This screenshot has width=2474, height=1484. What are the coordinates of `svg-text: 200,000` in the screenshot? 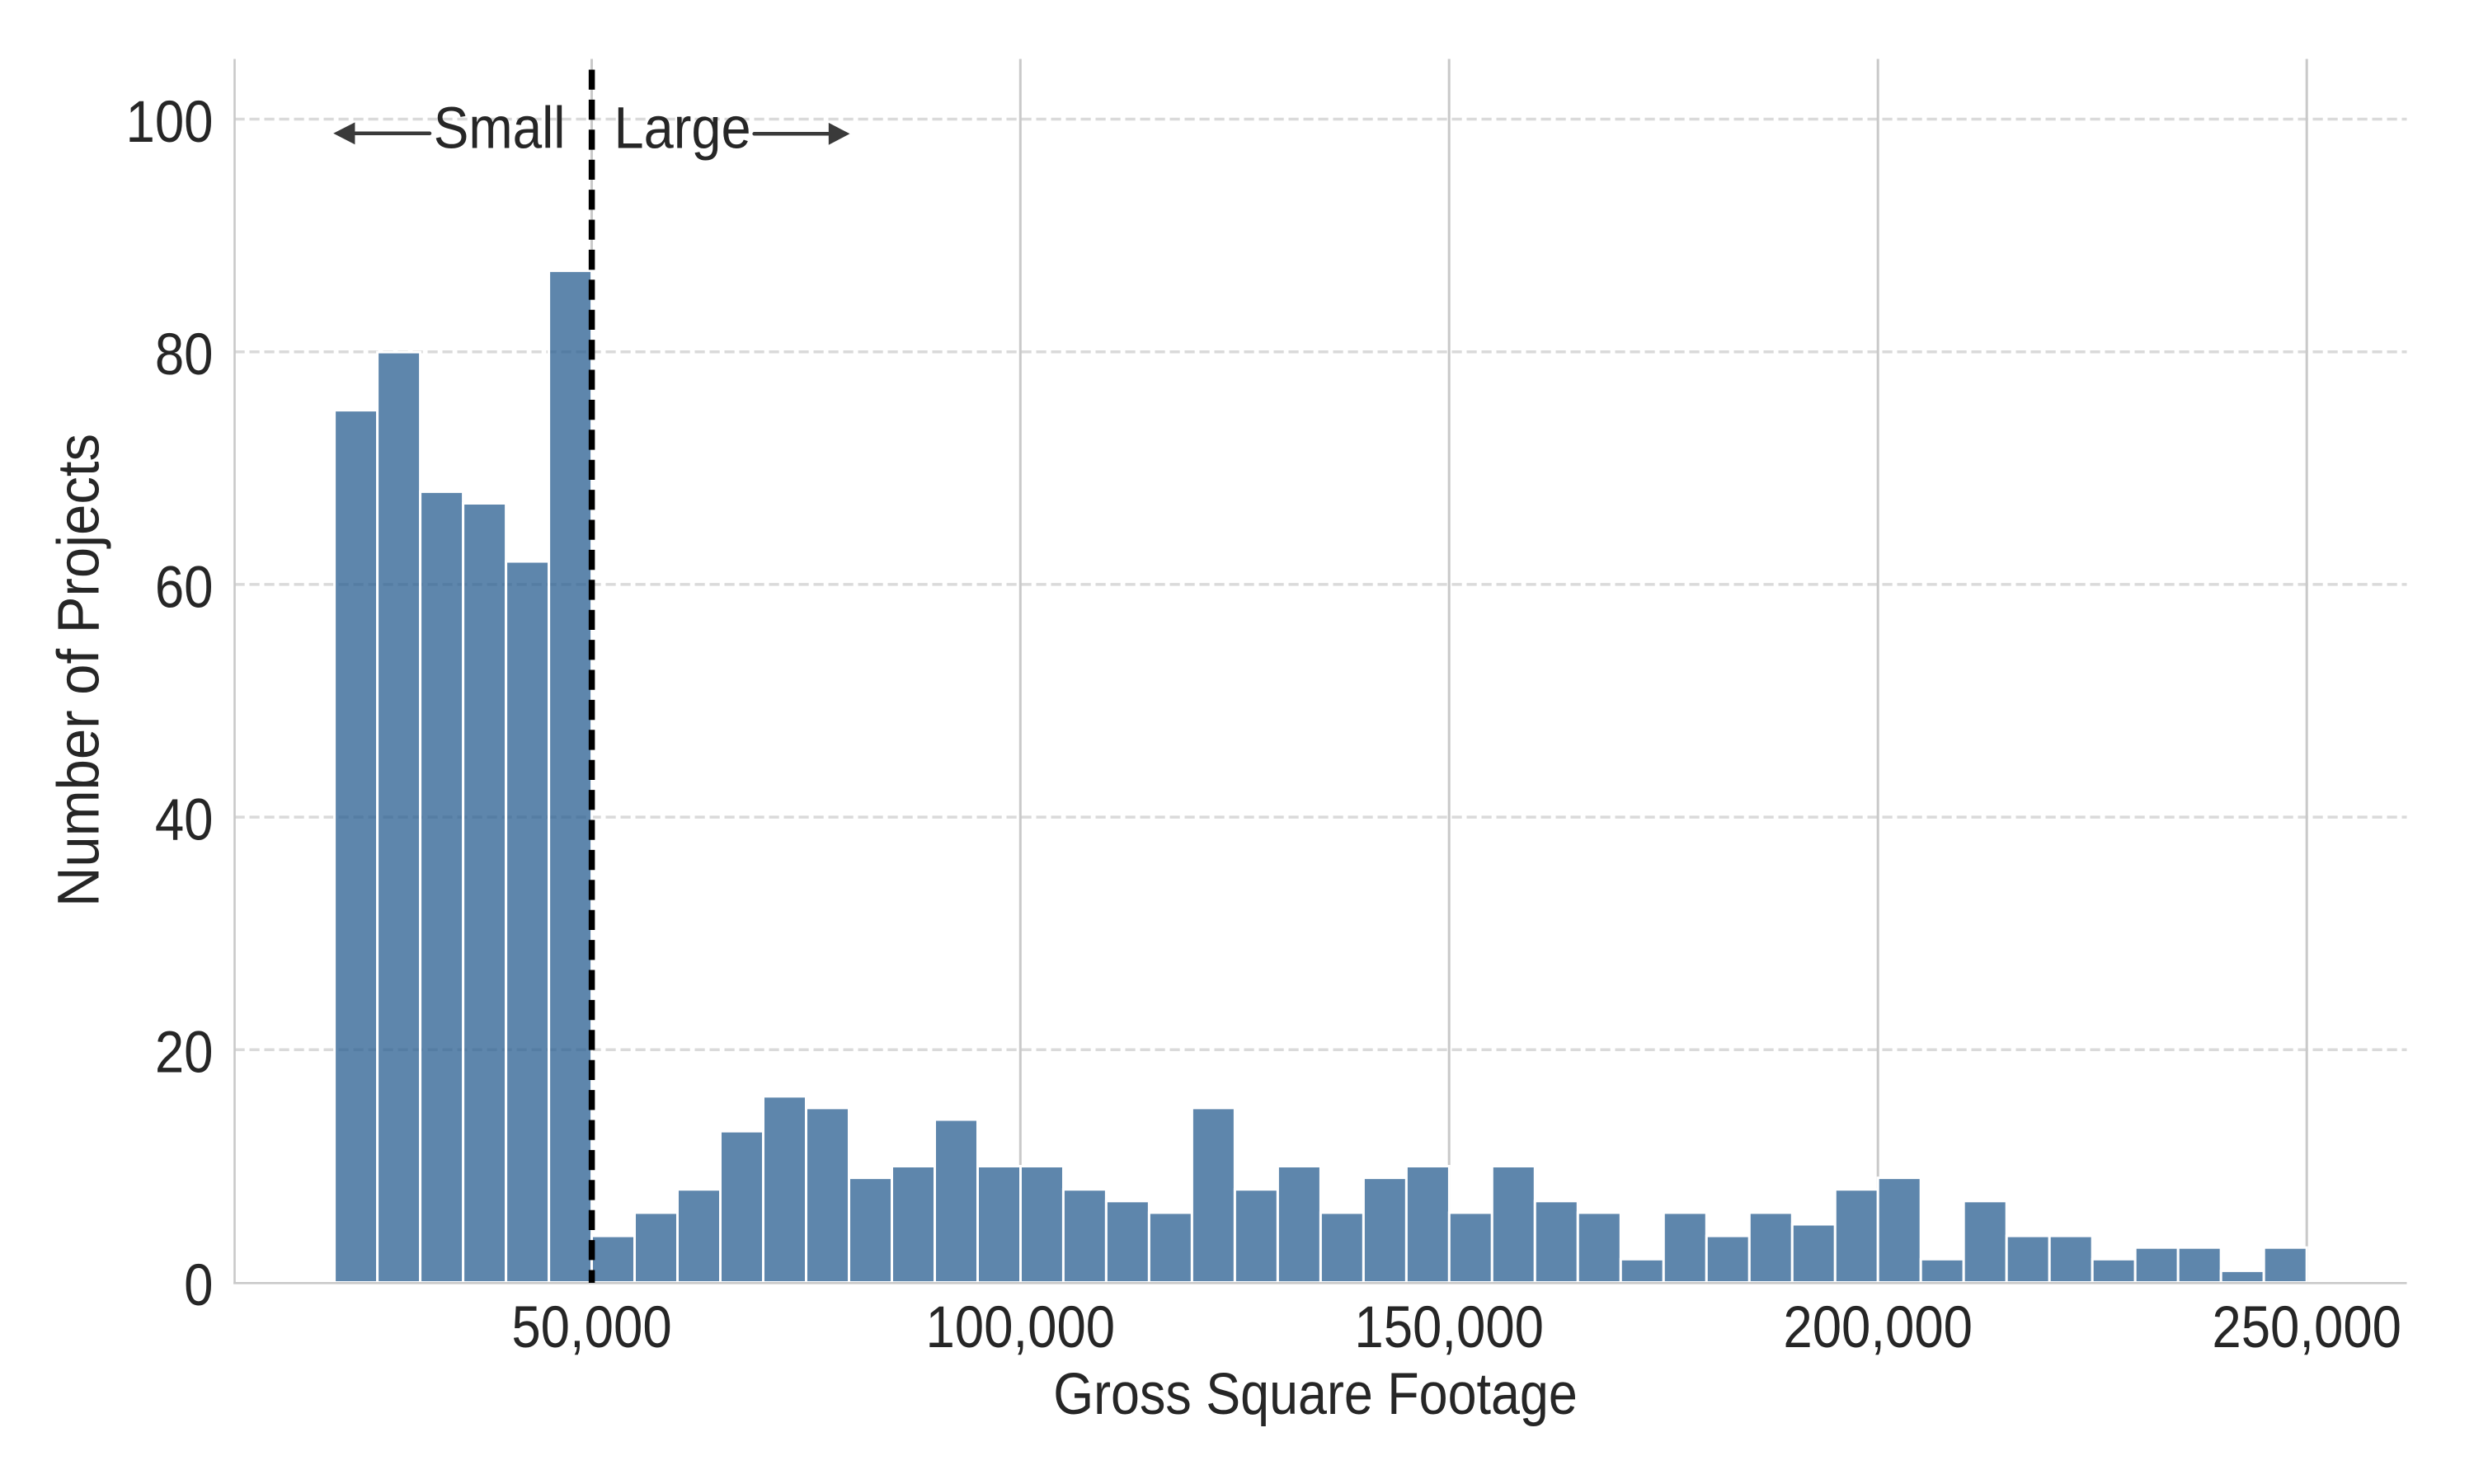 It's located at (1878, 1327).